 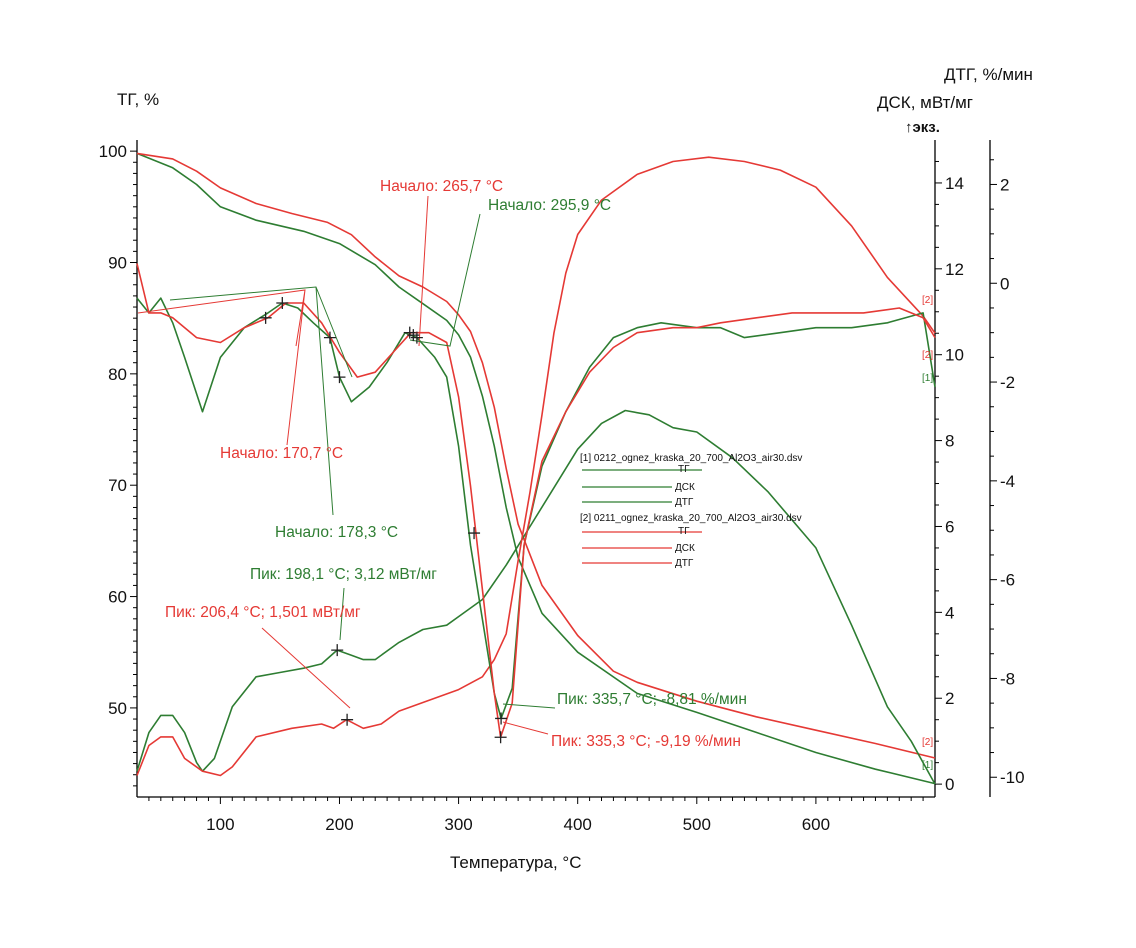 I want to click on dtg-tick-label: -10, so click(x=1012, y=777).